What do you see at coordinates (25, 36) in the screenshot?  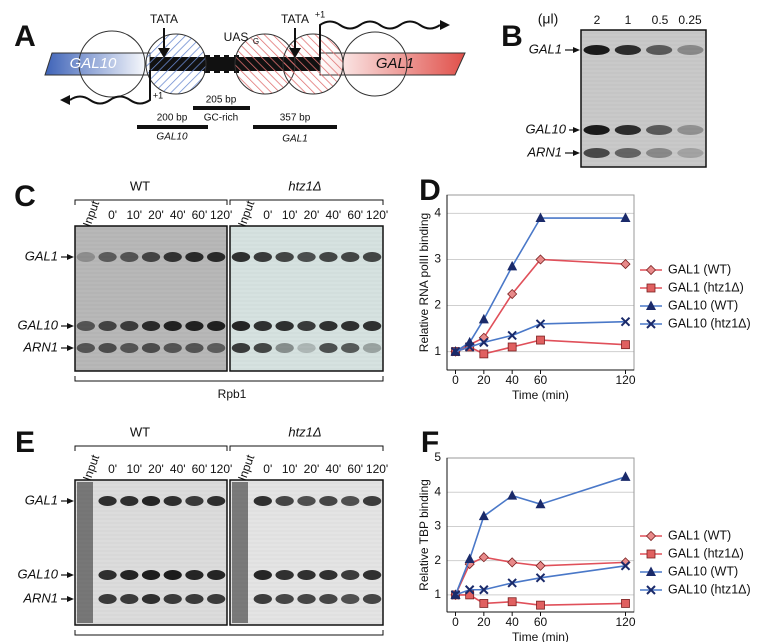 I see `panel-letter: A` at bounding box center [25, 36].